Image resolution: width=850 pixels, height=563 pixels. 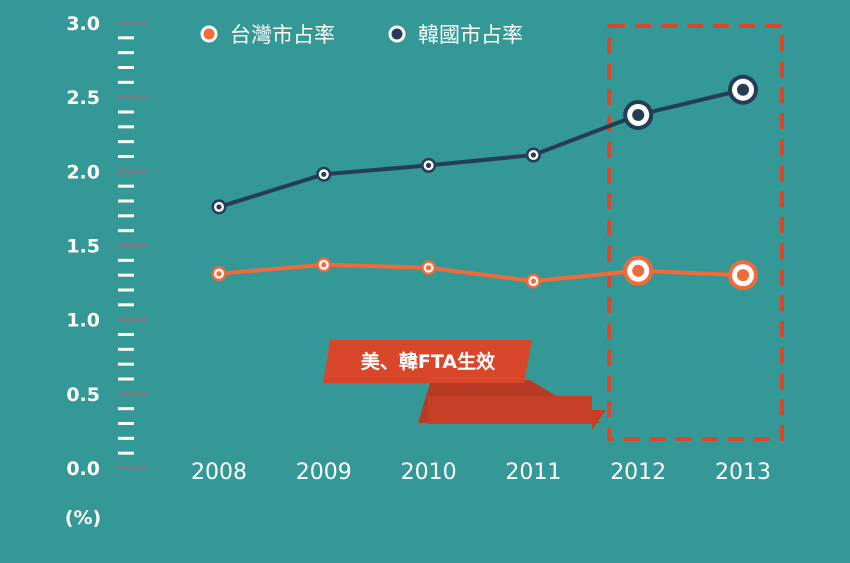 I want to click on x-axis-tick-labels: 2008 2009 2010 2011 2012 2013, so click(x=481, y=472).